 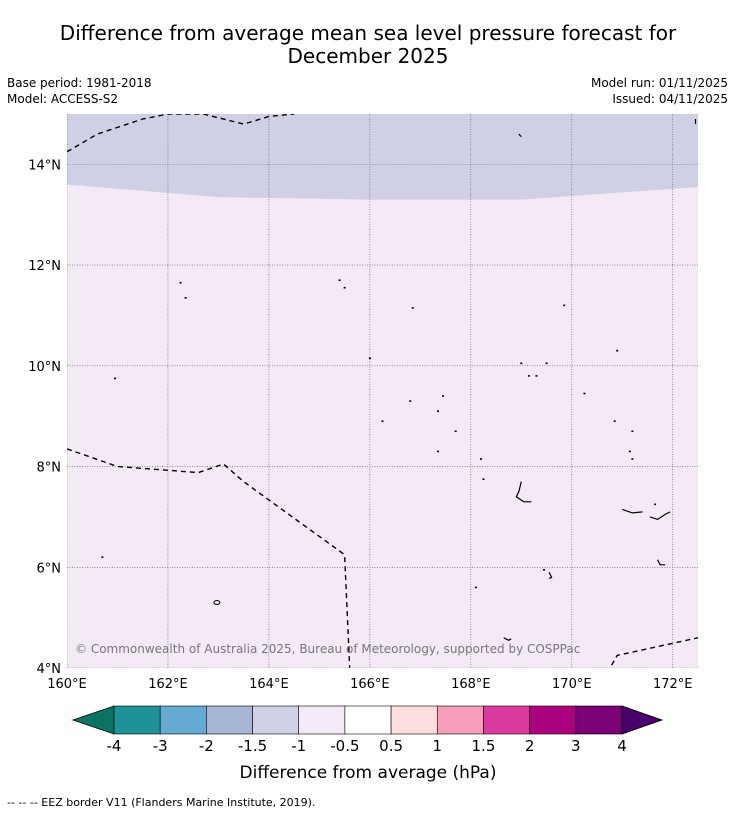 I want to click on colorbar-tick-label: -1.5, so click(x=252, y=746).